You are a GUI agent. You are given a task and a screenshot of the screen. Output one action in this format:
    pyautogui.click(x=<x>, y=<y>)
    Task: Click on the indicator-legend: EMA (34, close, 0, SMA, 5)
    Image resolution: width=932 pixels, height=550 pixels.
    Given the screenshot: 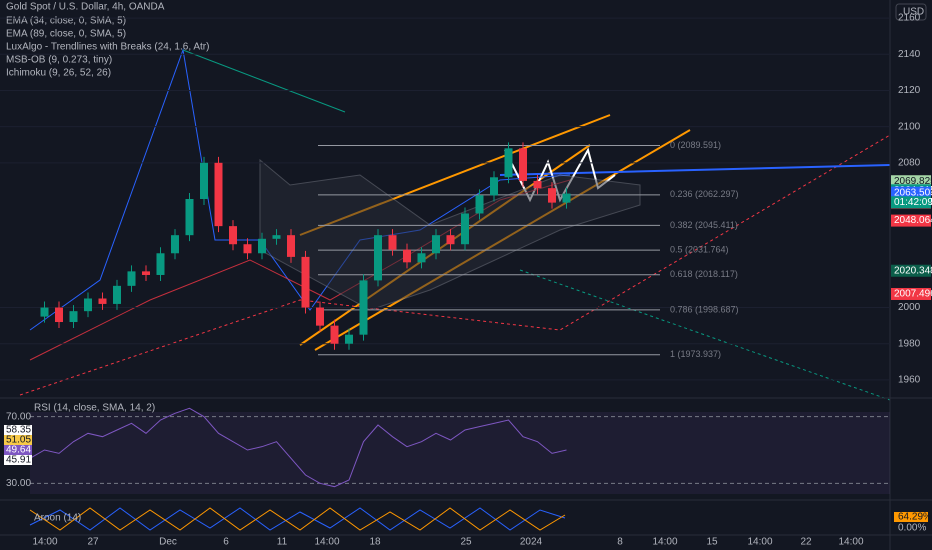 What is the action you would take?
    pyautogui.click(x=66, y=21)
    